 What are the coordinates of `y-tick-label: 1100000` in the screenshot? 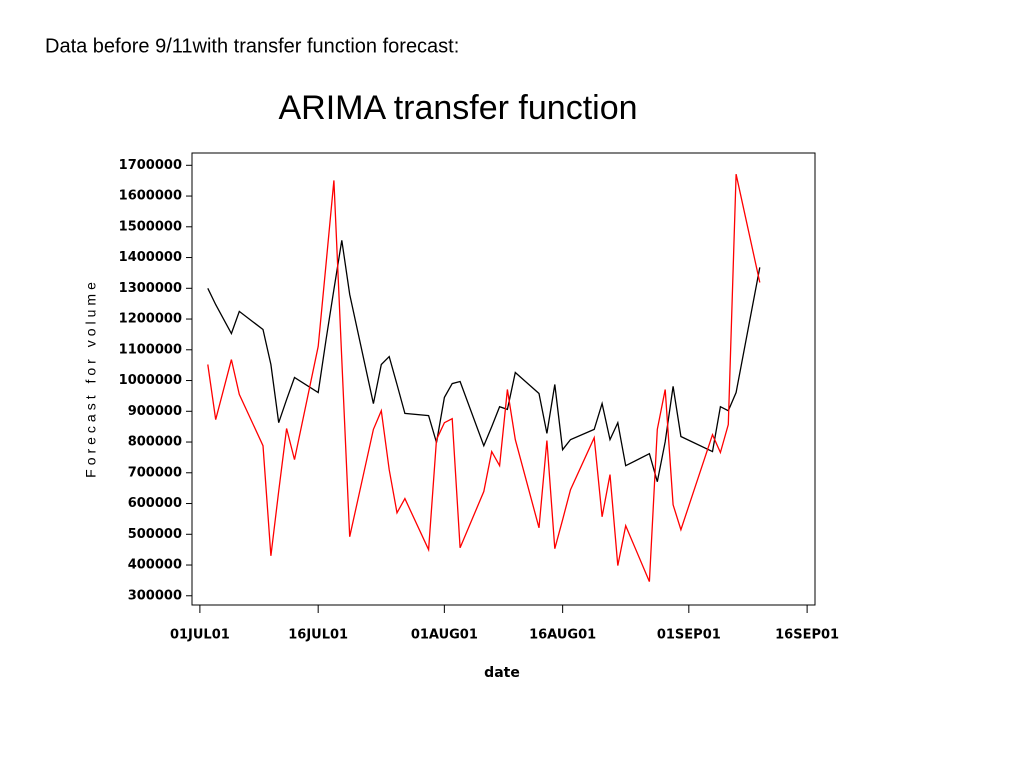 It's located at (150, 349).